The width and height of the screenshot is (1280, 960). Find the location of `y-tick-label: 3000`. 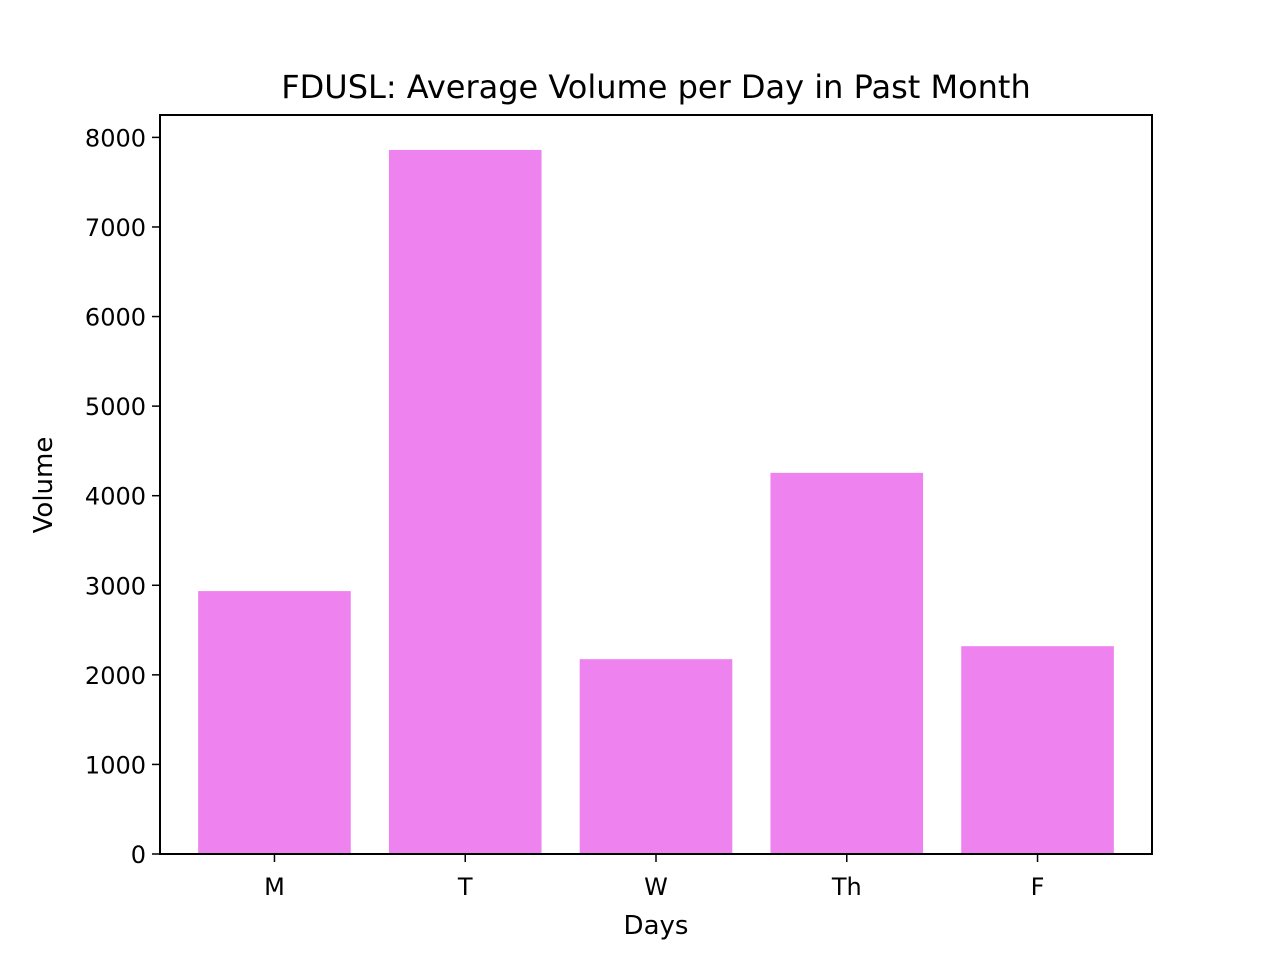

y-tick-label: 3000 is located at coordinates (115, 586).